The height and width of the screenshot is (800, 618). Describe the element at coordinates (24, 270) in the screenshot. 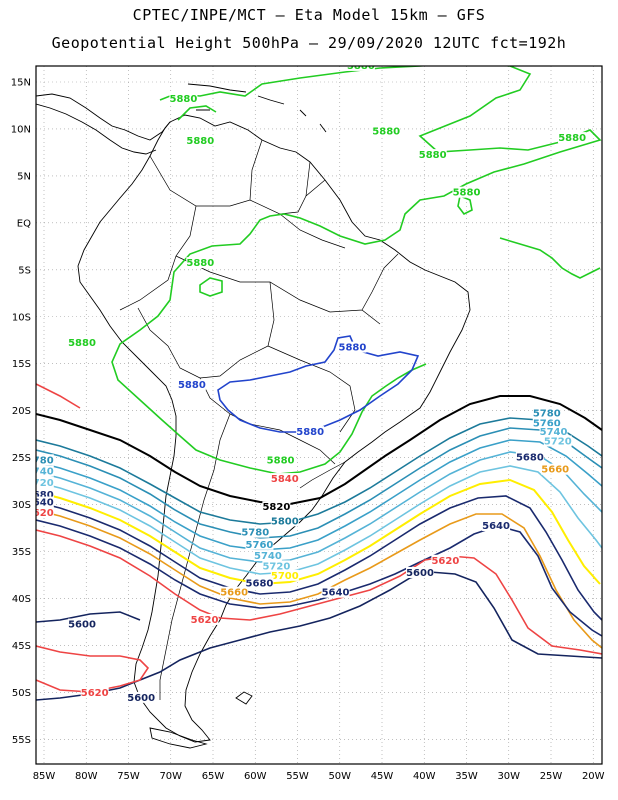

I see `latitude-label: 5S` at that location.